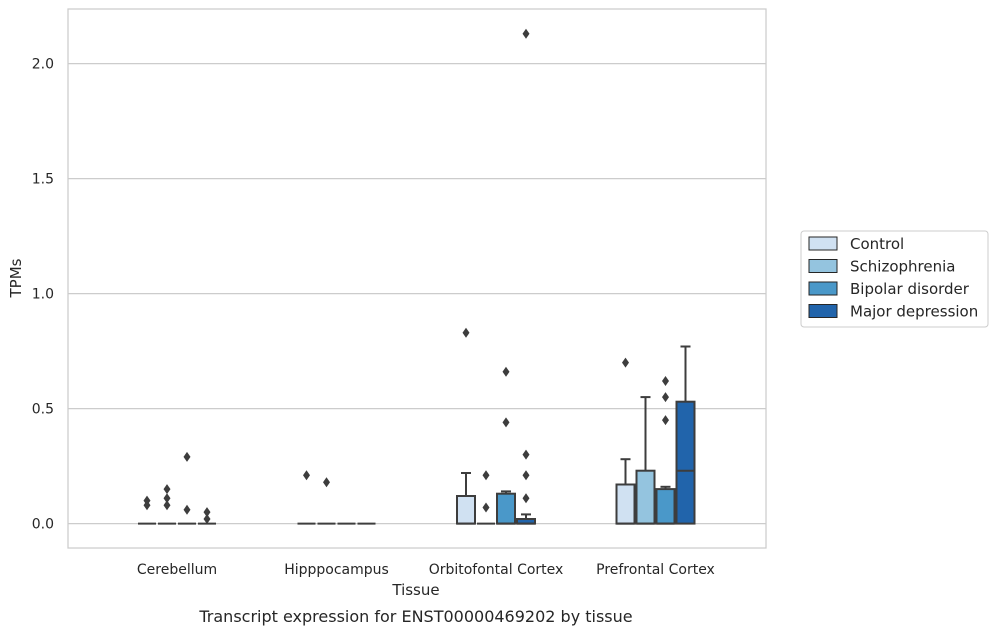 The height and width of the screenshot is (634, 997). I want to click on legend-label: Control, so click(877, 244).